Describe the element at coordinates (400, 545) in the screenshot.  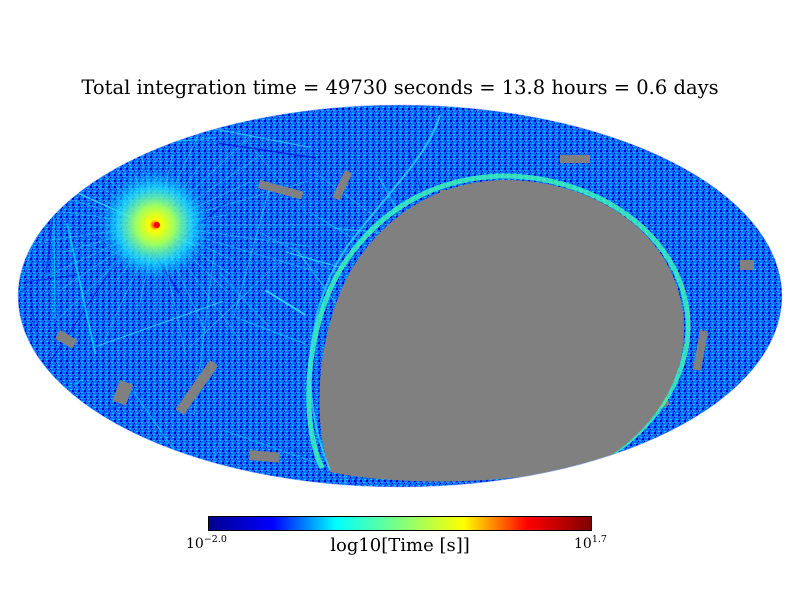
I see `colorbar-label: log10[Time [s]]` at that location.